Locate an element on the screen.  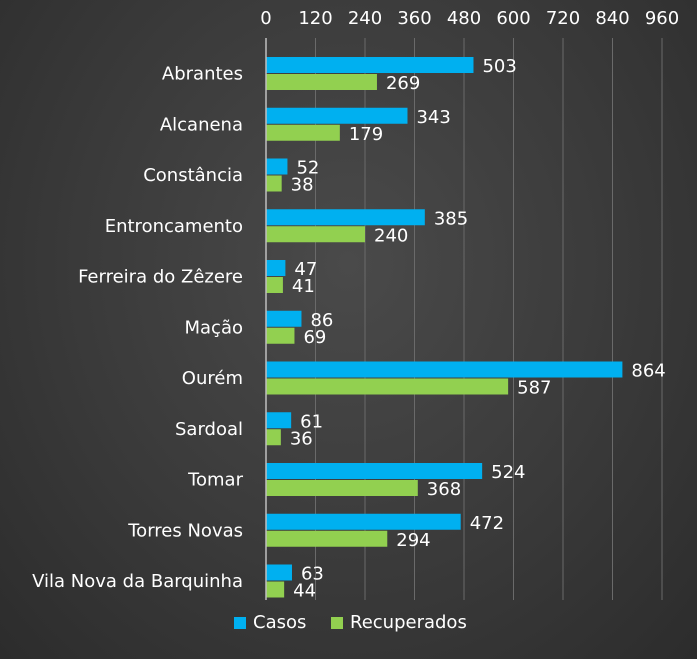
category-label: Mação is located at coordinates (214, 327).